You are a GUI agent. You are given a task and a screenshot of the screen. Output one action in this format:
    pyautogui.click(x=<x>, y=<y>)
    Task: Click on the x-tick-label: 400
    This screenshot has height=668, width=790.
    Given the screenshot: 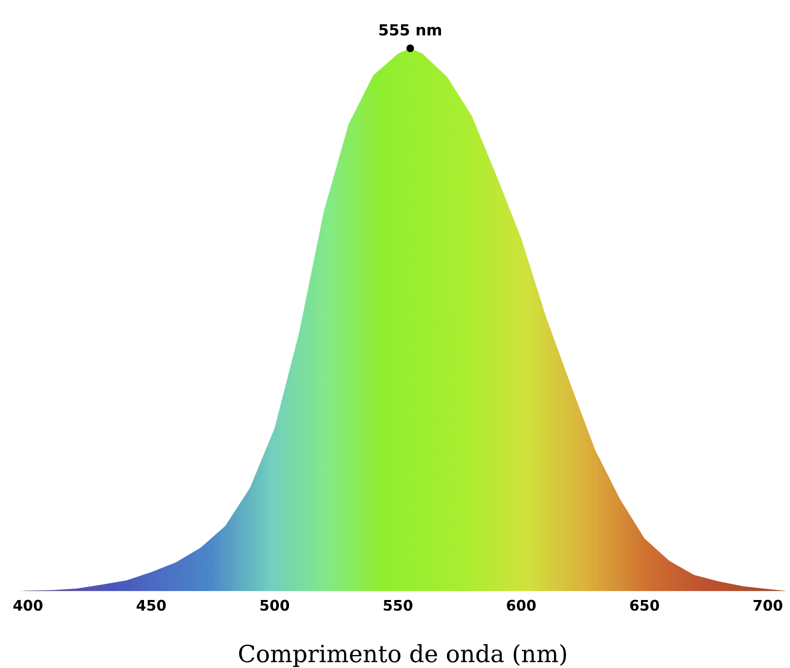 What is the action you would take?
    pyautogui.click(x=27, y=605)
    